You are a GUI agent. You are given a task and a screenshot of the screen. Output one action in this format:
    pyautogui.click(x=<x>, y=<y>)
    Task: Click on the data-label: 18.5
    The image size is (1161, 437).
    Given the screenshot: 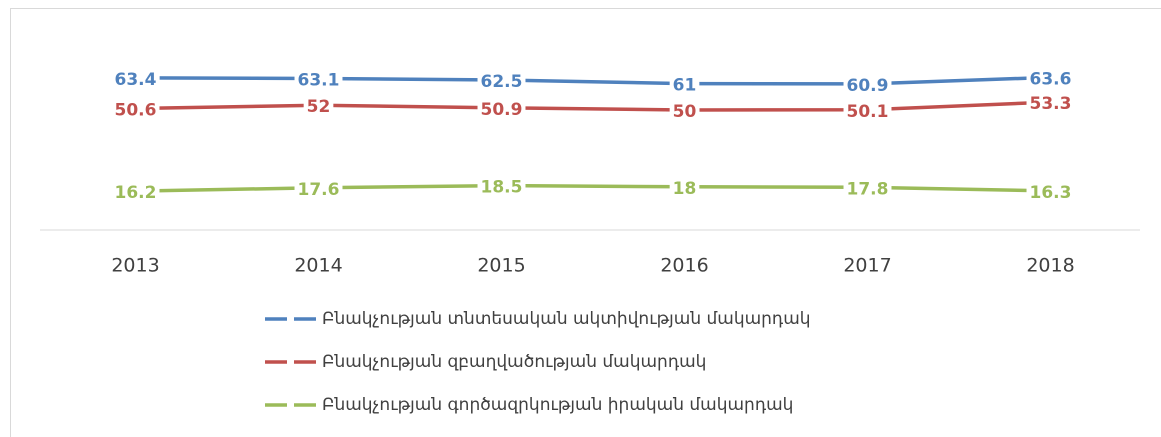 What is the action you would take?
    pyautogui.click(x=502, y=188)
    